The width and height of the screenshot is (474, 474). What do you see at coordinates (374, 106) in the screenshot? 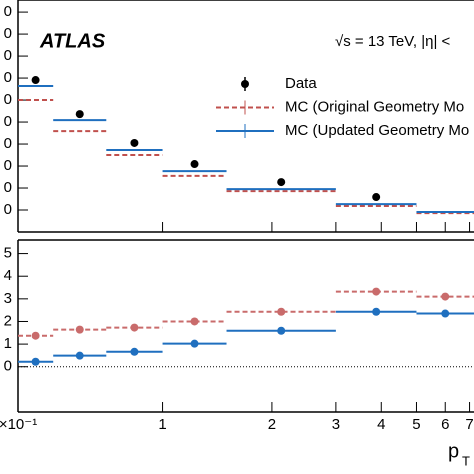
I see `legend-label: MC (Original Geometry Mo` at bounding box center [374, 106].